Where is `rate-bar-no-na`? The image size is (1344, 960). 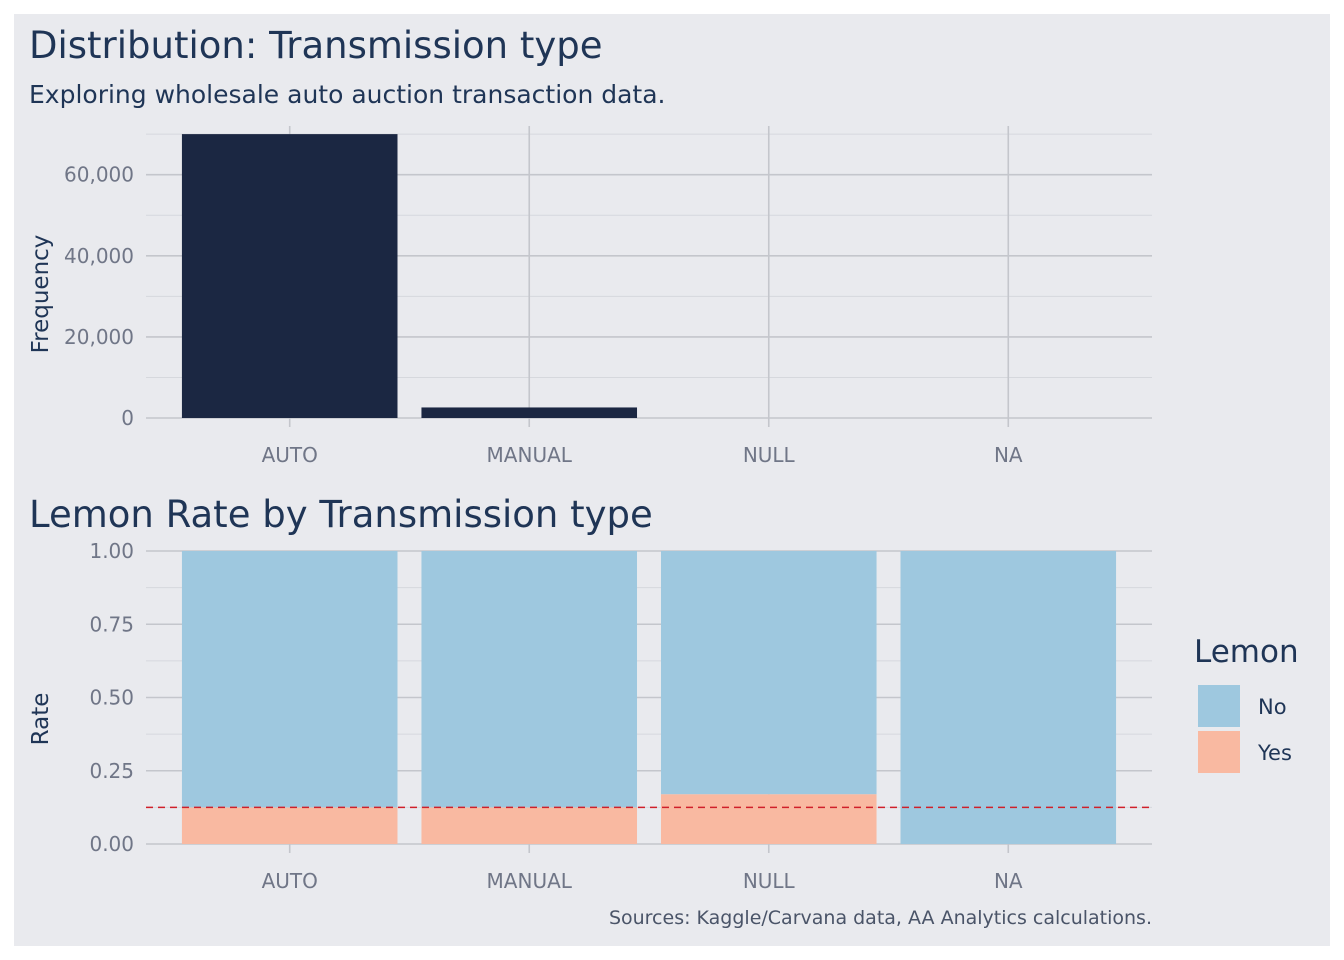 rate-bar-no-na is located at coordinates (1008, 697).